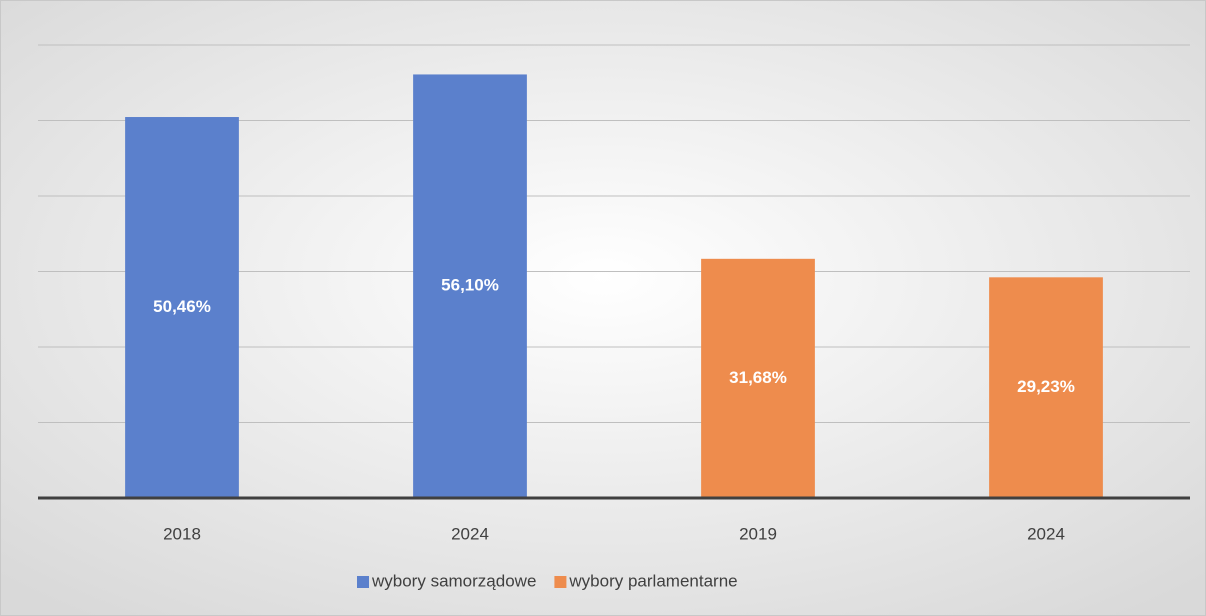  What do you see at coordinates (182, 533) in the screenshot?
I see `x-tick-label: 2018` at bounding box center [182, 533].